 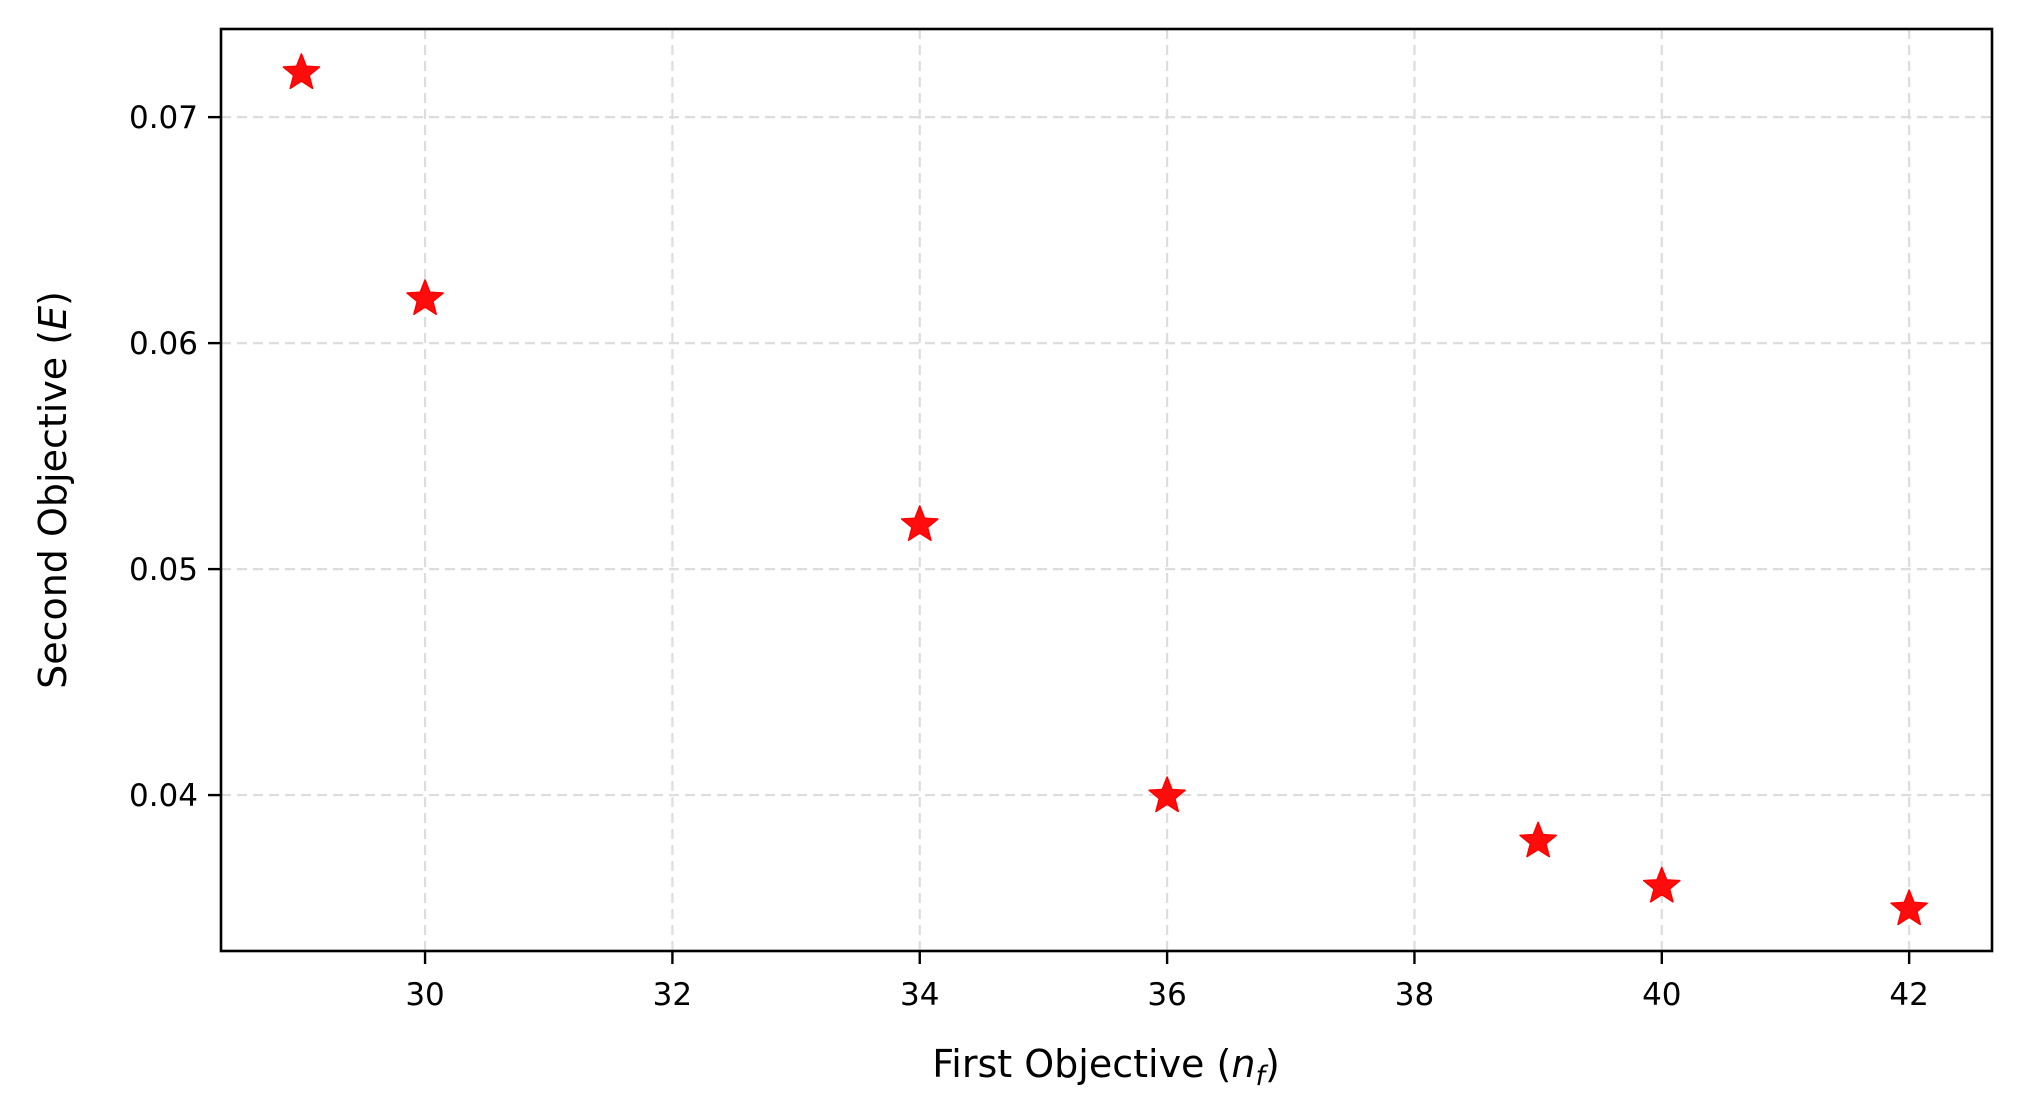 I want to click on y-tick-label: 0.04, so click(x=163, y=796).